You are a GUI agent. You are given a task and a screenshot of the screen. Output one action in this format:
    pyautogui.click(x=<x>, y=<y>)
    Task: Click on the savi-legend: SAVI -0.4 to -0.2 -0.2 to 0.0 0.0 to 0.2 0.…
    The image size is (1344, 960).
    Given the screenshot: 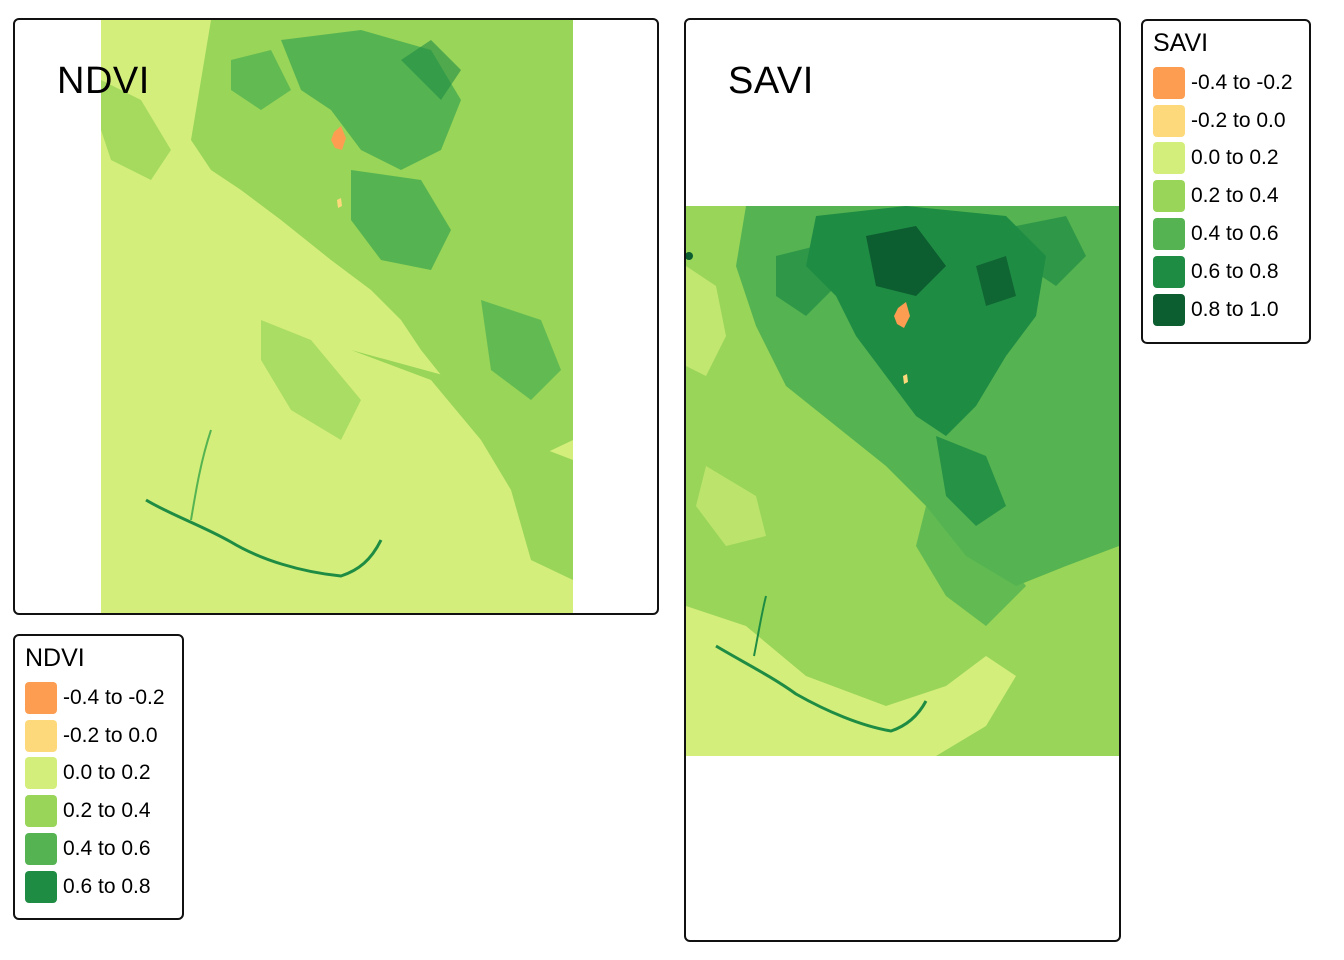 What is the action you would take?
    pyautogui.click(x=1226, y=181)
    